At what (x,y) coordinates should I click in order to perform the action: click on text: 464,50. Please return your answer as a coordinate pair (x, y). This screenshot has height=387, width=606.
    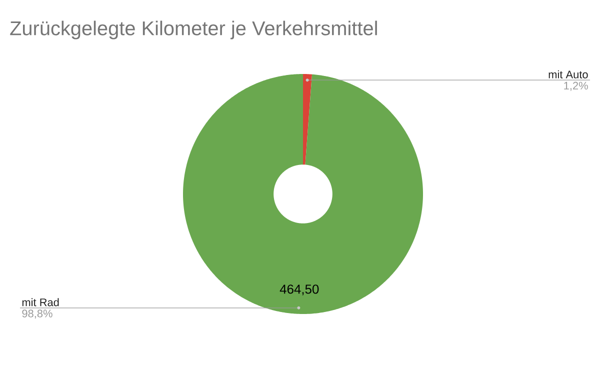
    Looking at the image, I should click on (299, 290).